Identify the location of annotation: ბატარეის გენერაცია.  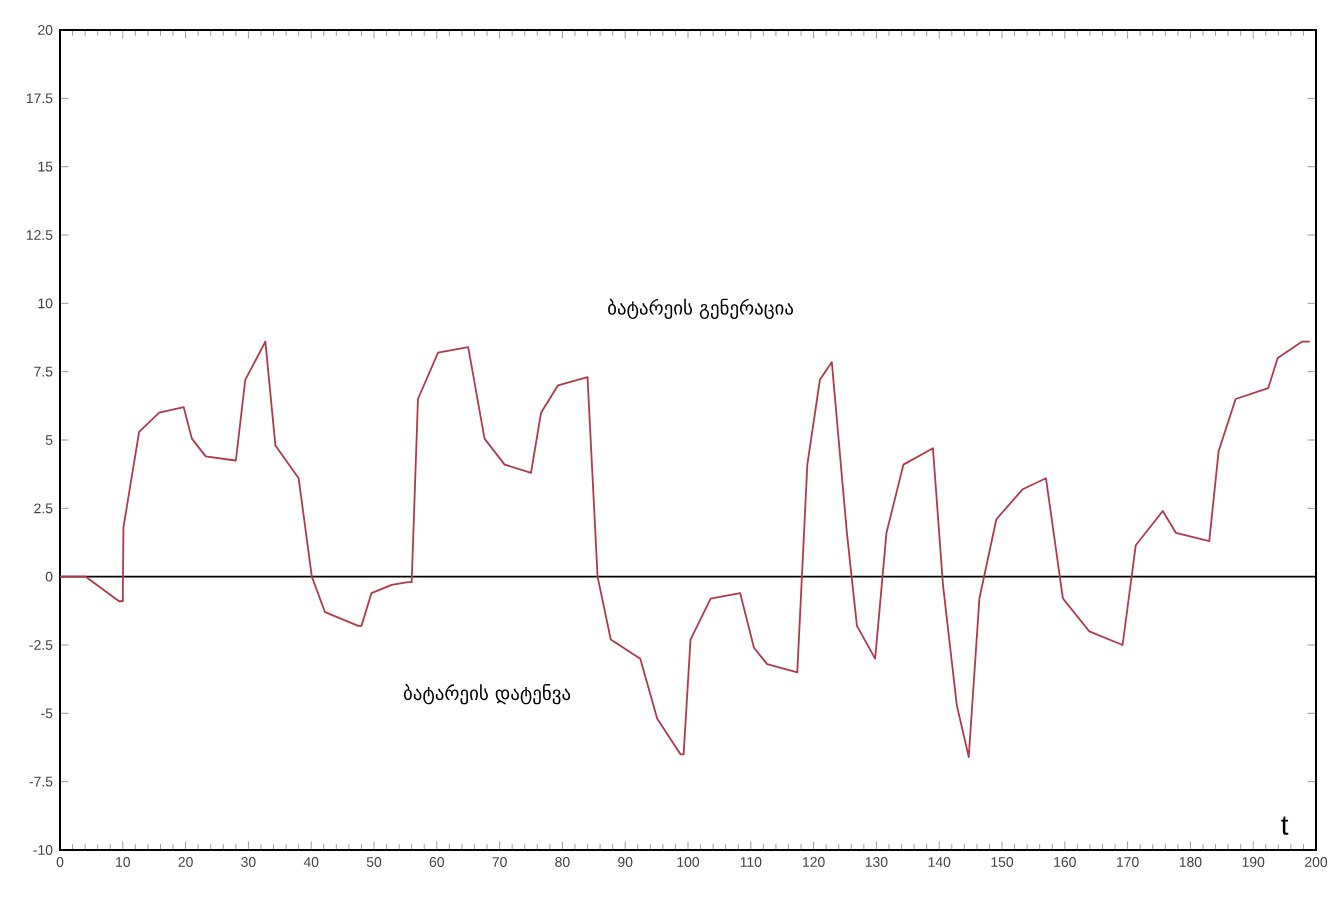
(701, 308).